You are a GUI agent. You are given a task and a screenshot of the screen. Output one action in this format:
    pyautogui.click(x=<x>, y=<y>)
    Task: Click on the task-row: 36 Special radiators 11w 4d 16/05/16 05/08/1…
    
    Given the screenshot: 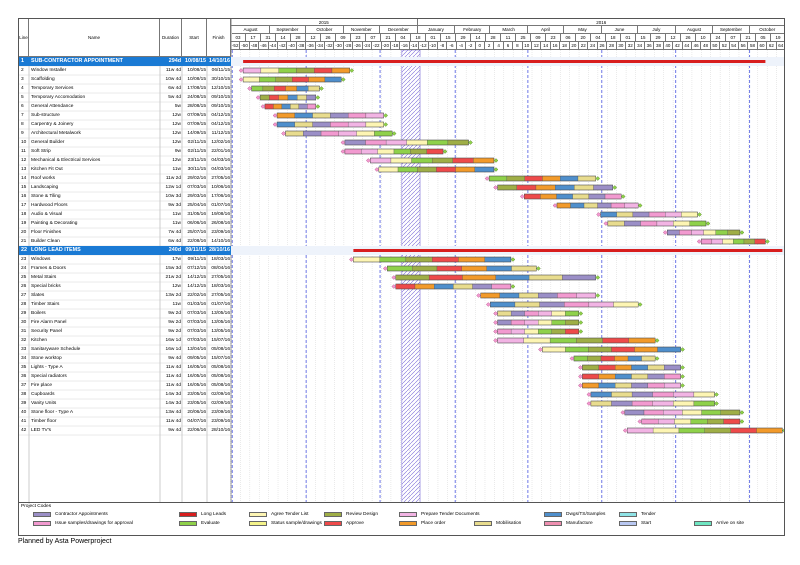 What is the action you would take?
    pyautogui.click(x=125, y=376)
    